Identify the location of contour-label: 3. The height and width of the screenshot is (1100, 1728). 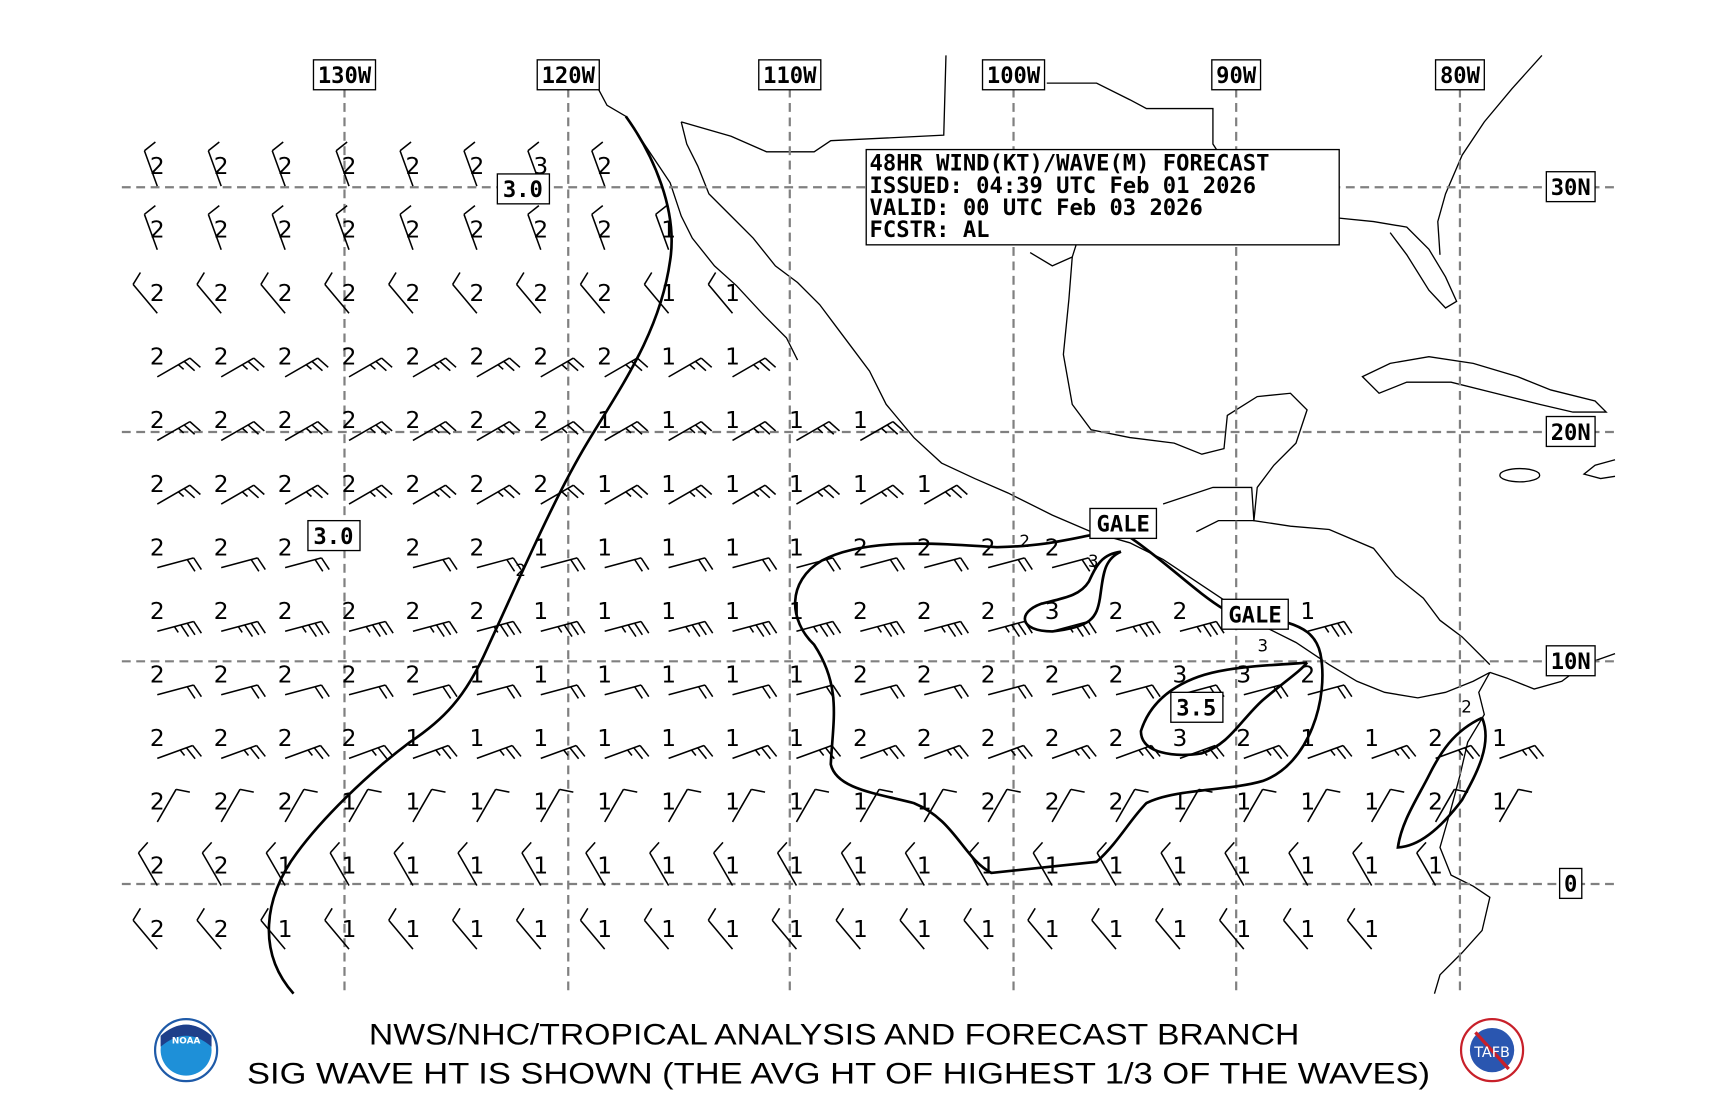
(1093, 561).